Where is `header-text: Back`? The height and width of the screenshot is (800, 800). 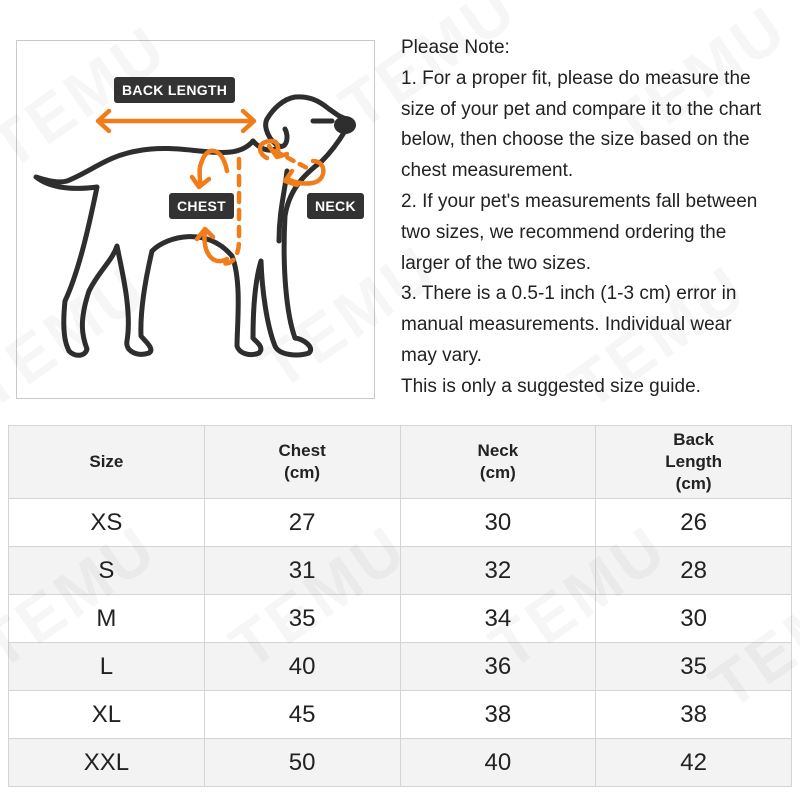 header-text: Back is located at coordinates (693, 439).